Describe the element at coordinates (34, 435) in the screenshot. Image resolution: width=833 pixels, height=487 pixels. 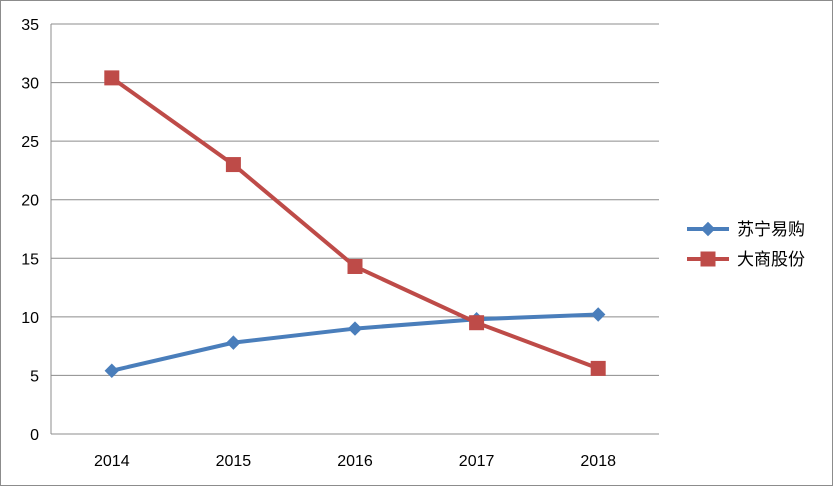
I see `y-tick-label: 0` at that location.